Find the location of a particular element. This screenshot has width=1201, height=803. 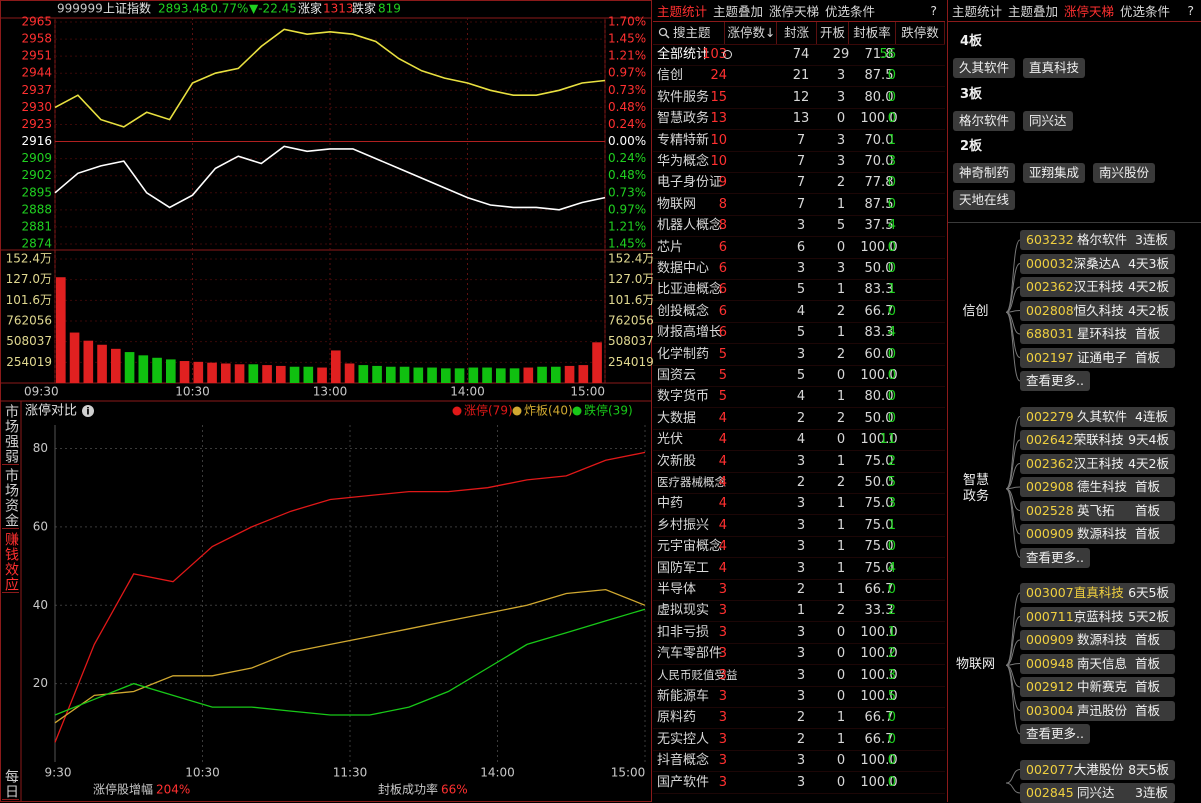

table-row: 扣非亏损 3 3 0 100.0 1 is located at coordinates (799, 633).